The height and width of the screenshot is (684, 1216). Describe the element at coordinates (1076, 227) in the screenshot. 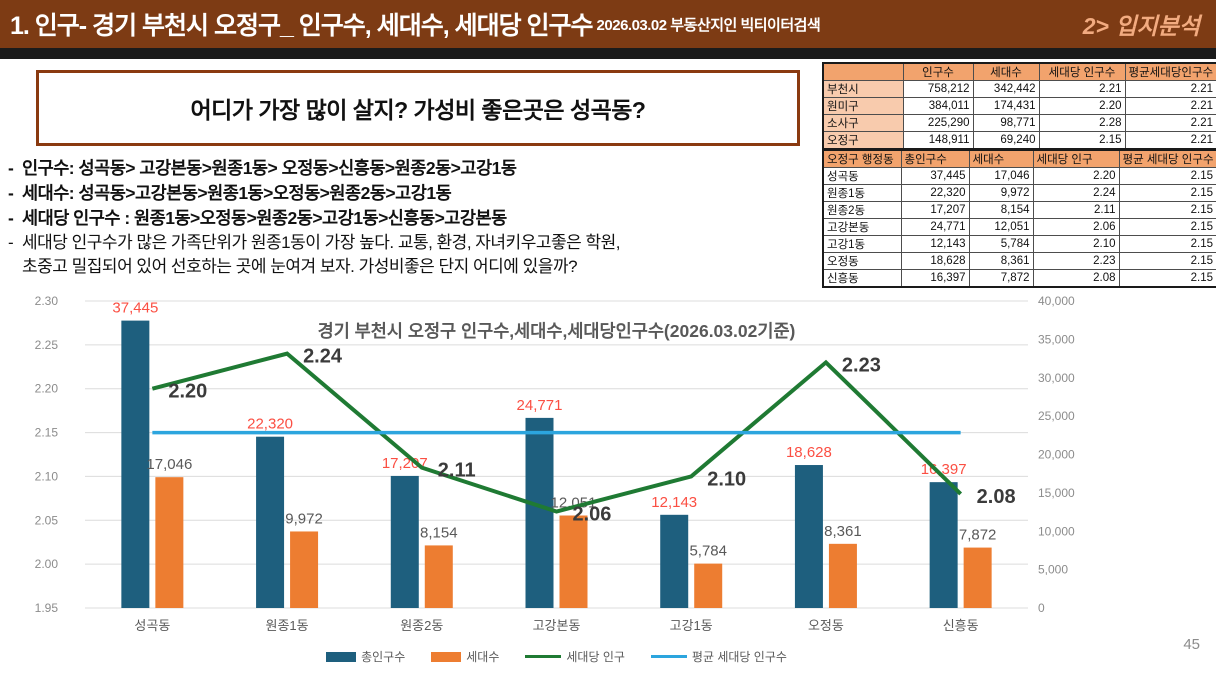

I see `value-cell: 2.06` at that location.